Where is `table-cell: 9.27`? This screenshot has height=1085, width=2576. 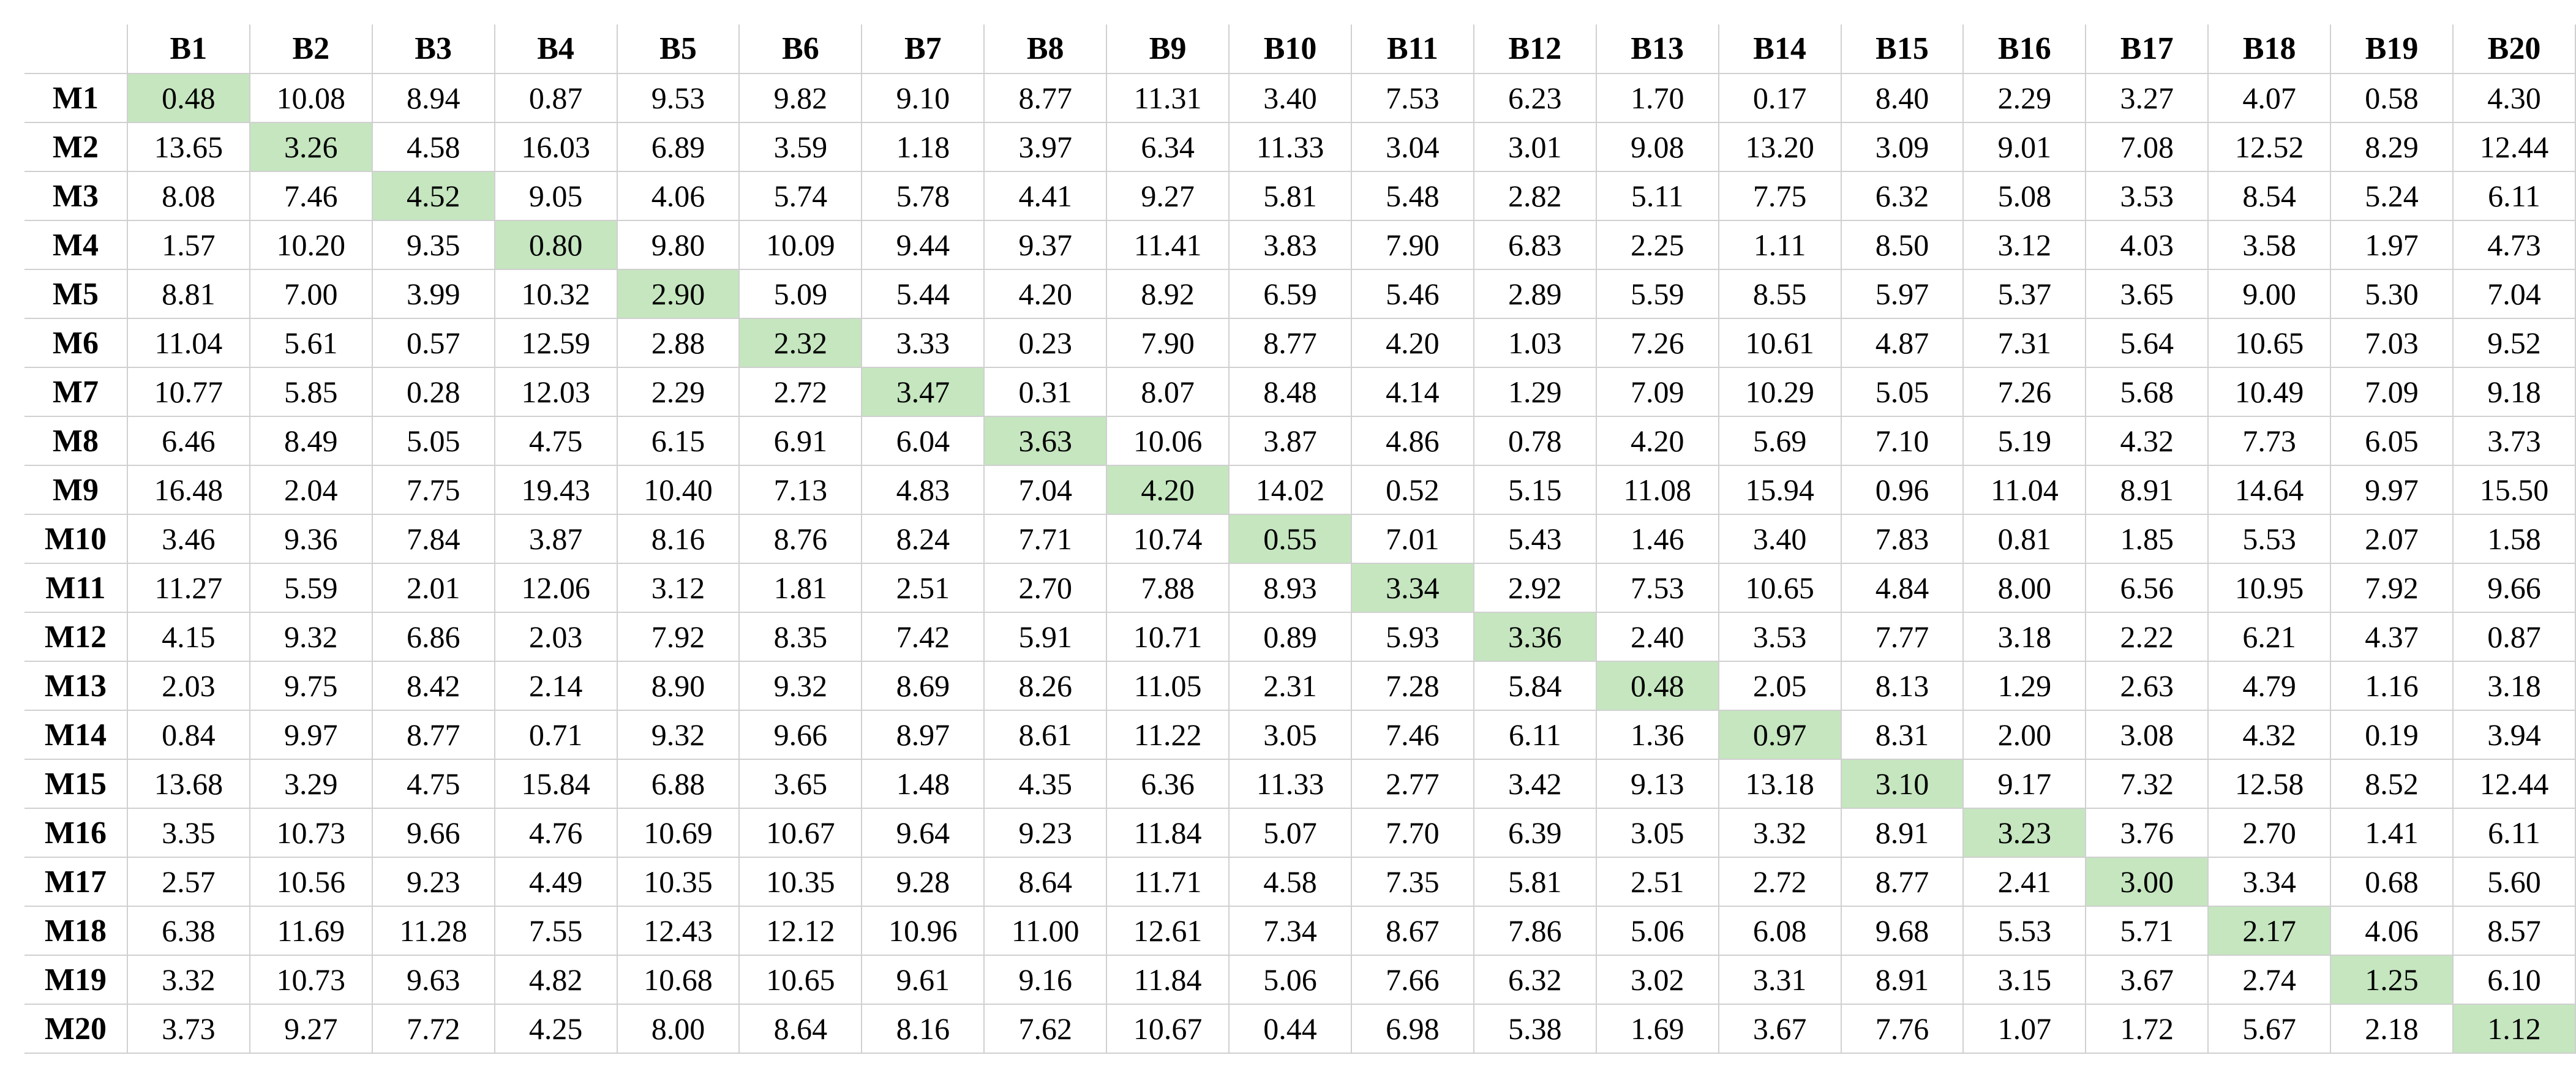
table-cell: 9.27 is located at coordinates (1168, 196).